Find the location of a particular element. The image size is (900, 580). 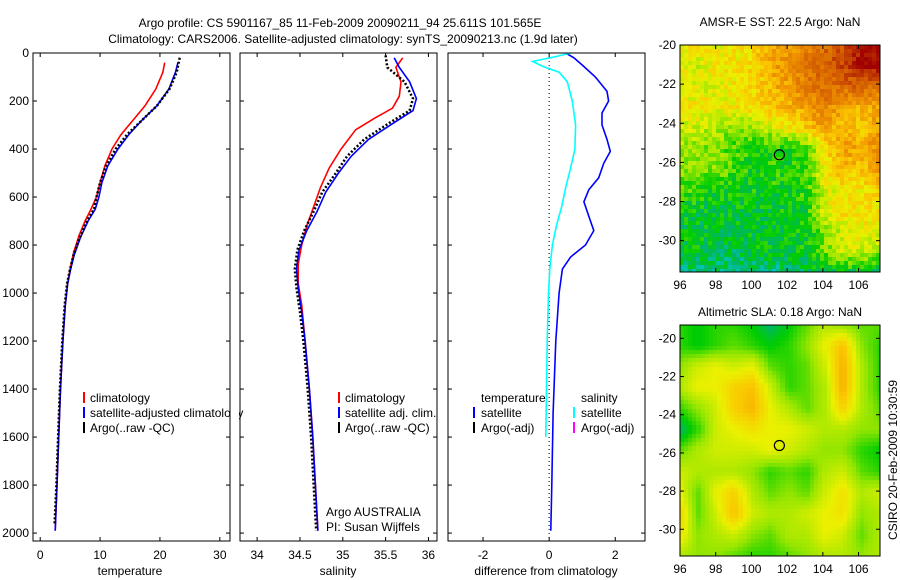

series-temperature-satellite is located at coordinates (581, 291).